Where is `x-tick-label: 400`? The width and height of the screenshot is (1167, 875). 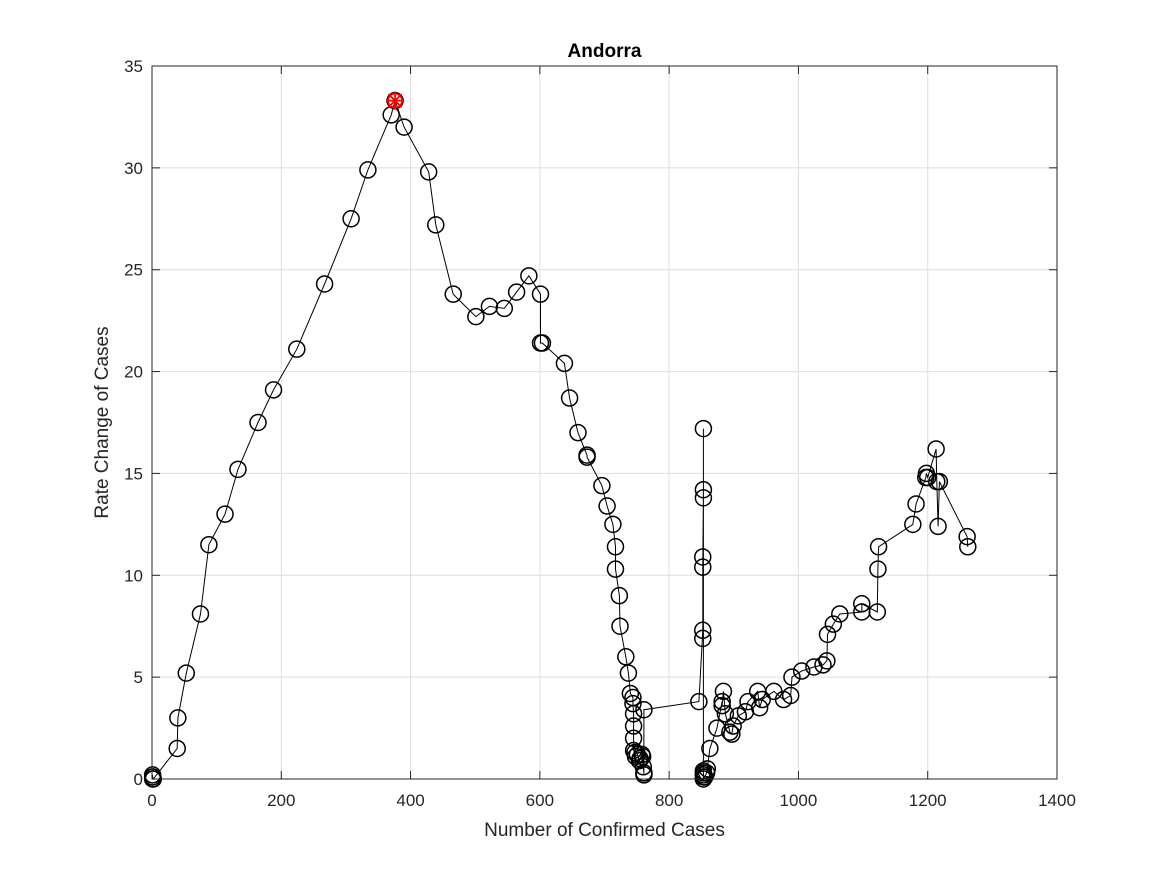
x-tick-label: 400 is located at coordinates (410, 800).